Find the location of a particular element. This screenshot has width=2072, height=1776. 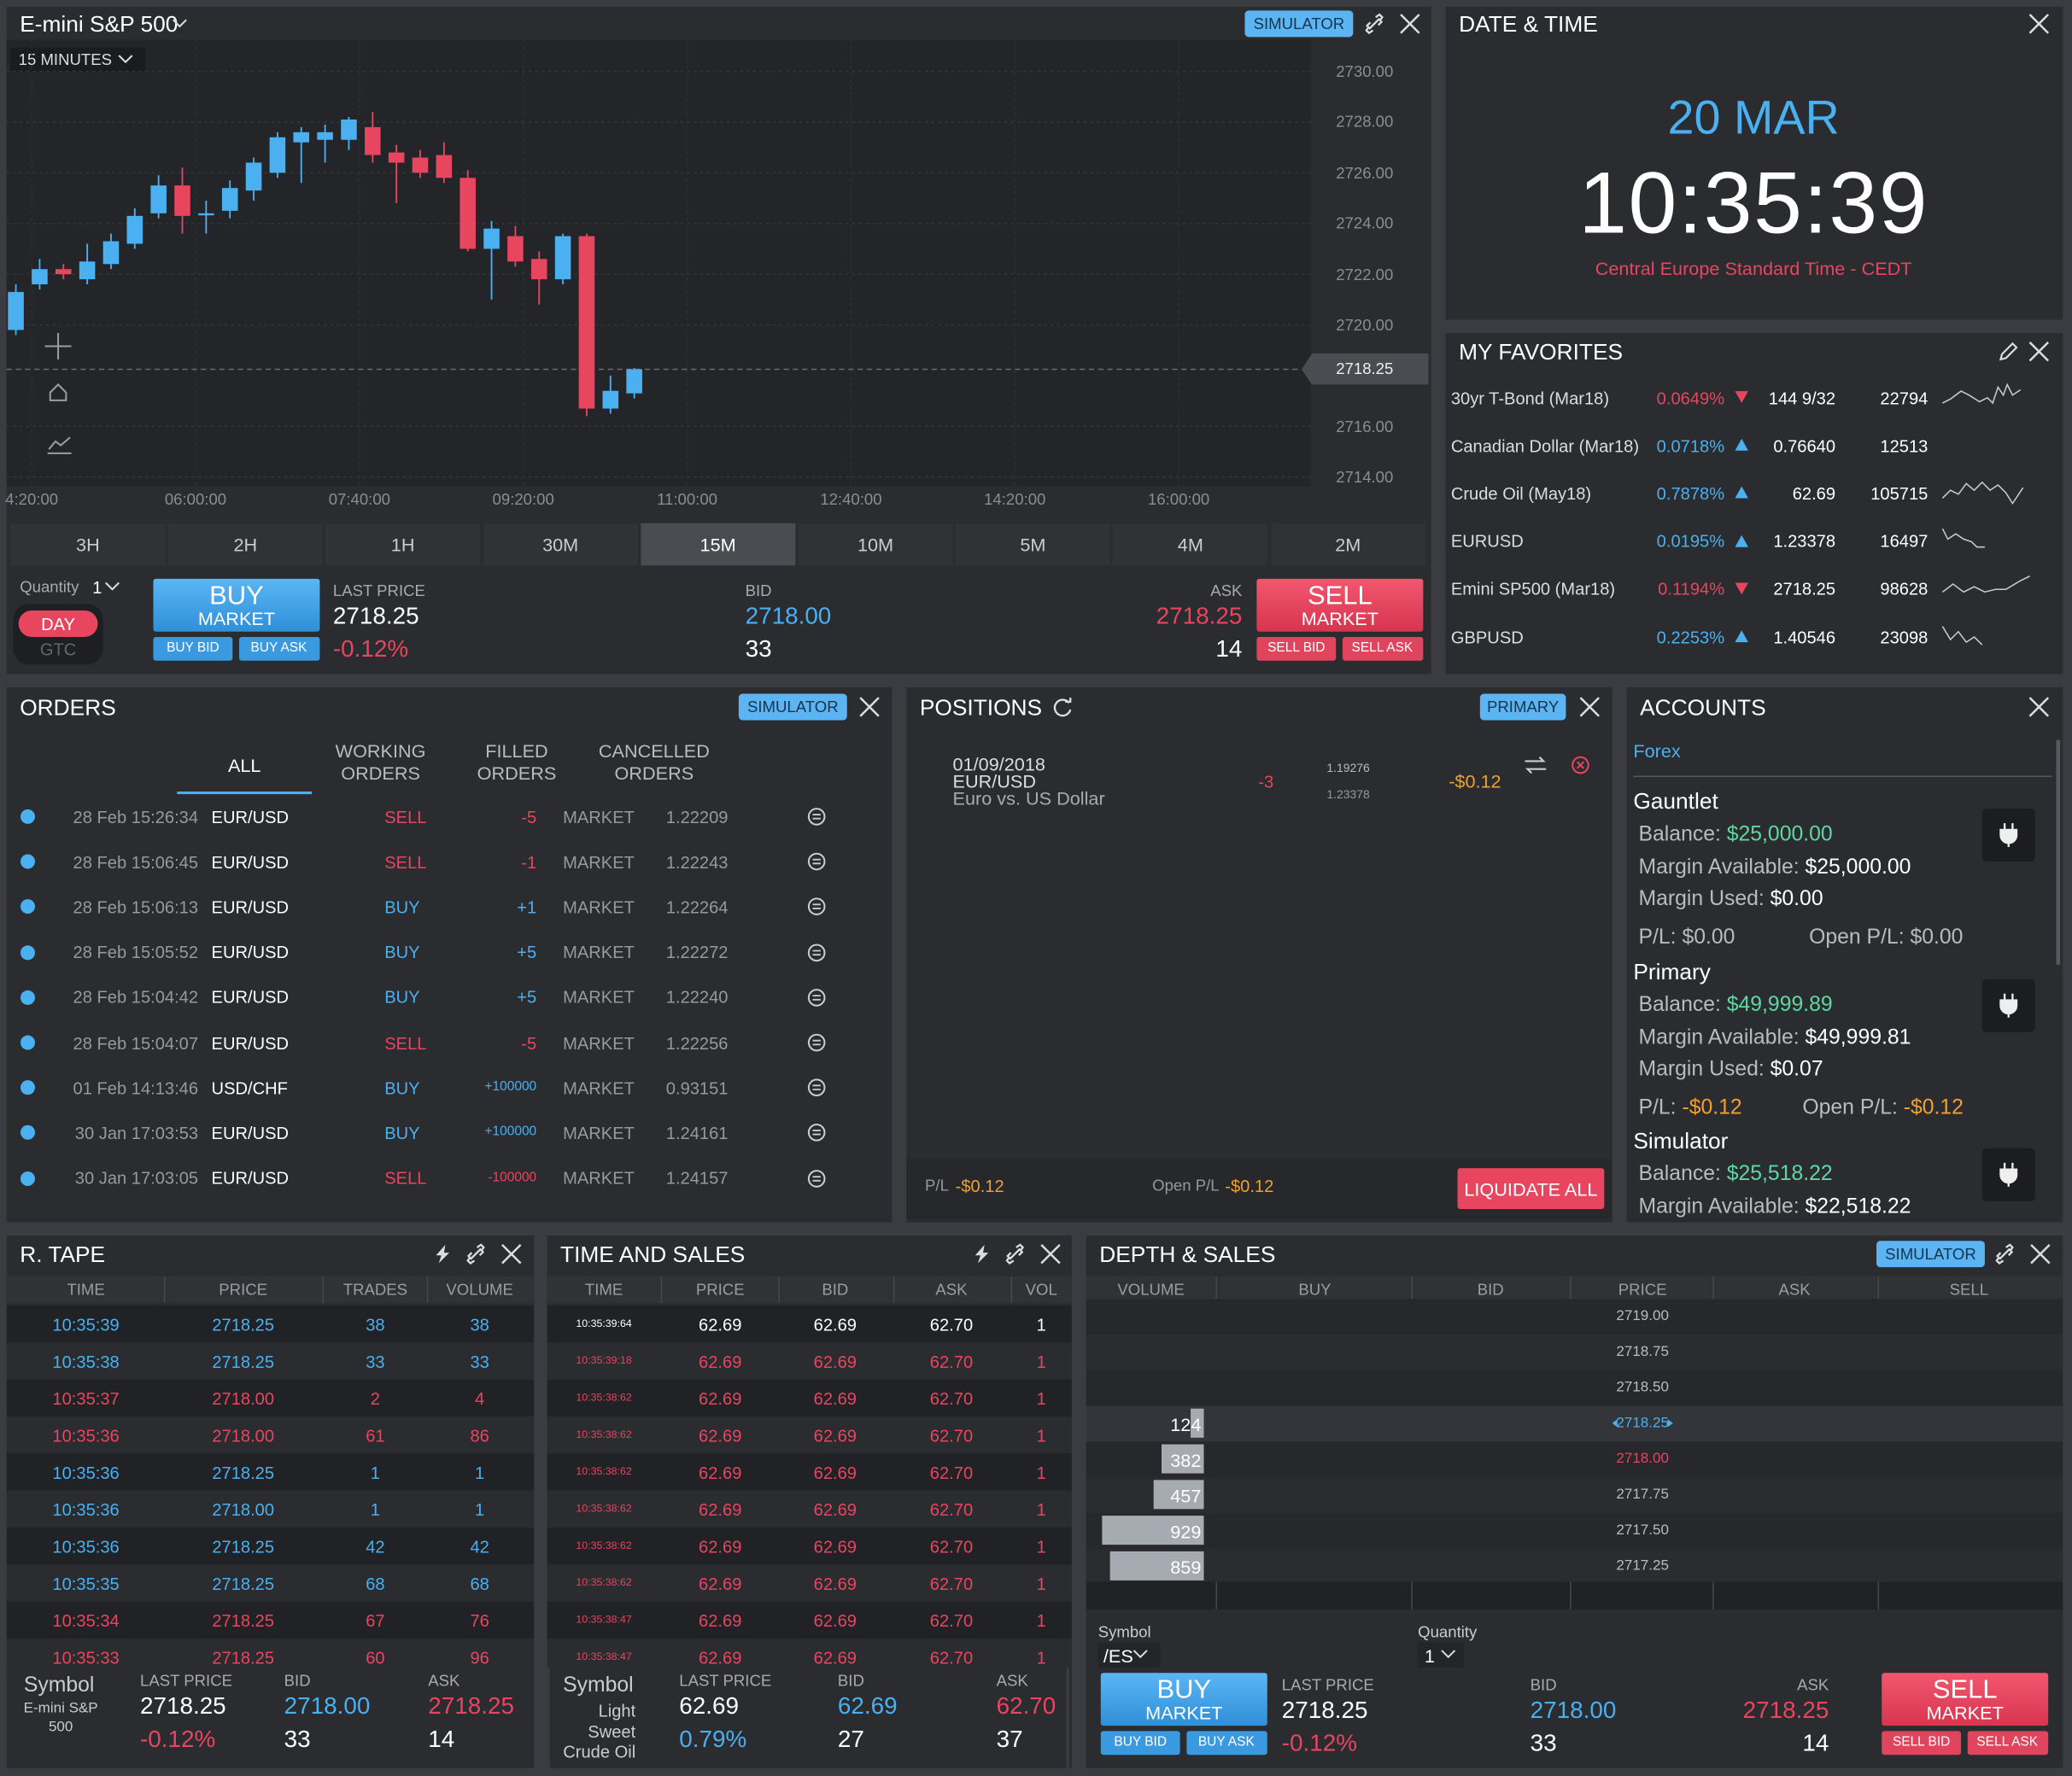

last-price-label: LAST PRICE is located at coordinates (186, 1681).